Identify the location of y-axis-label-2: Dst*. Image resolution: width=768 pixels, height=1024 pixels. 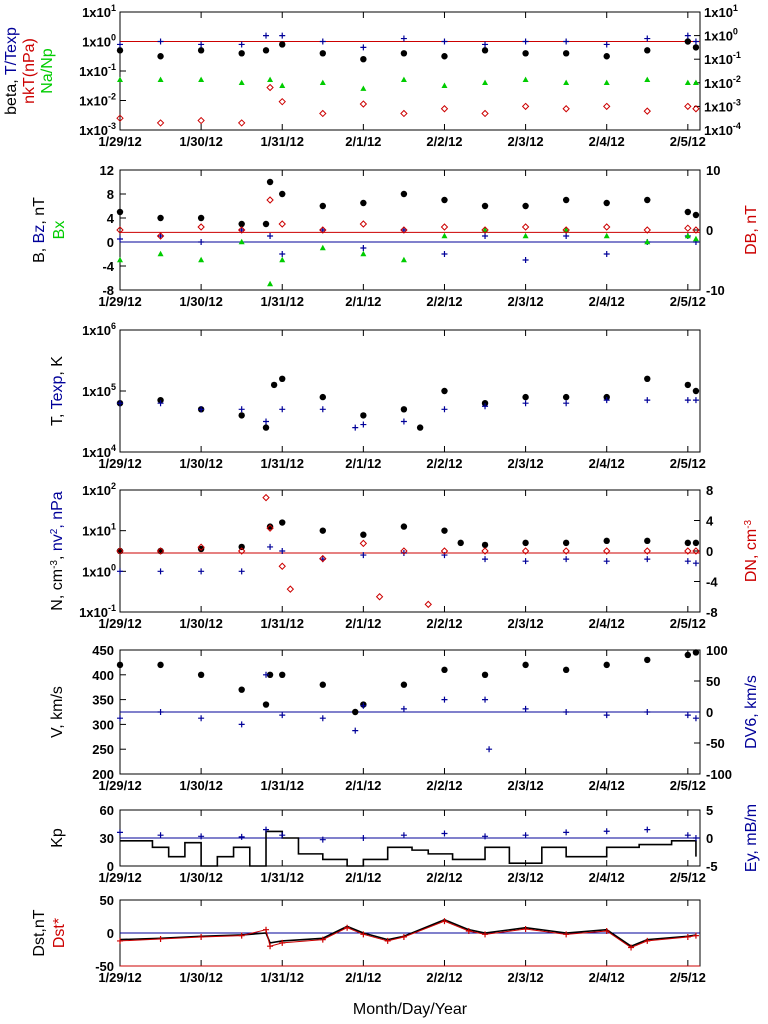
(59, 933).